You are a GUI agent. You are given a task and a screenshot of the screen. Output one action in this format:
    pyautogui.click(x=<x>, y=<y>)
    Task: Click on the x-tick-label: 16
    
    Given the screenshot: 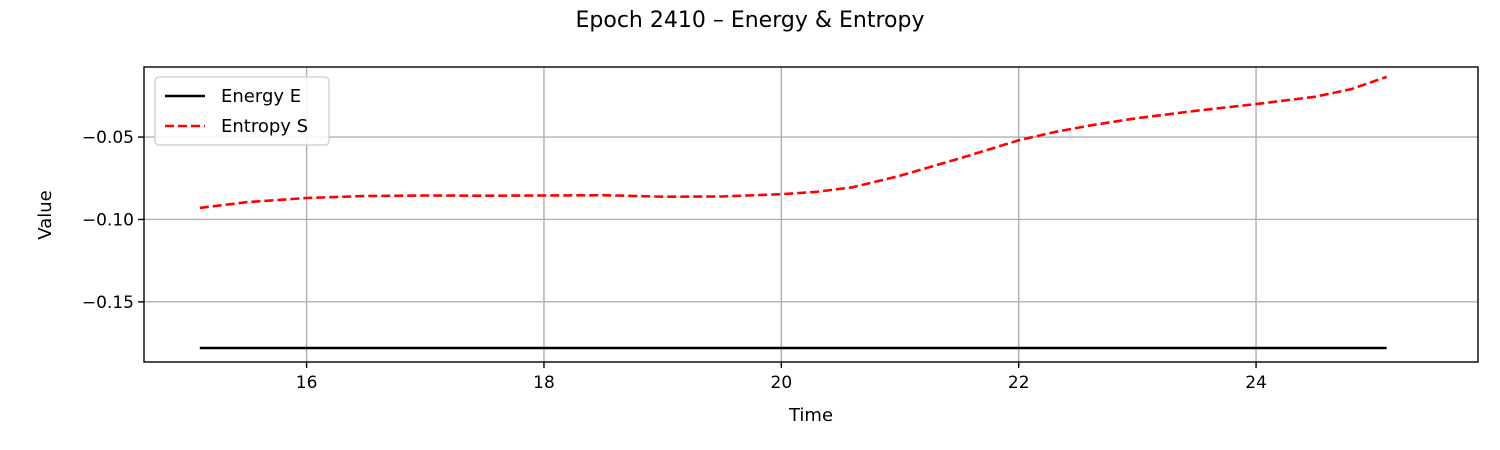 What is the action you would take?
    pyautogui.click(x=307, y=383)
    